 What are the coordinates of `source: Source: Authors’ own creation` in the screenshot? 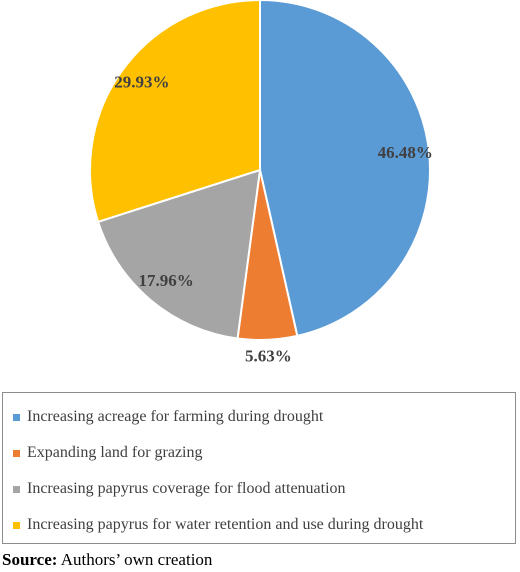 It's located at (107, 560).